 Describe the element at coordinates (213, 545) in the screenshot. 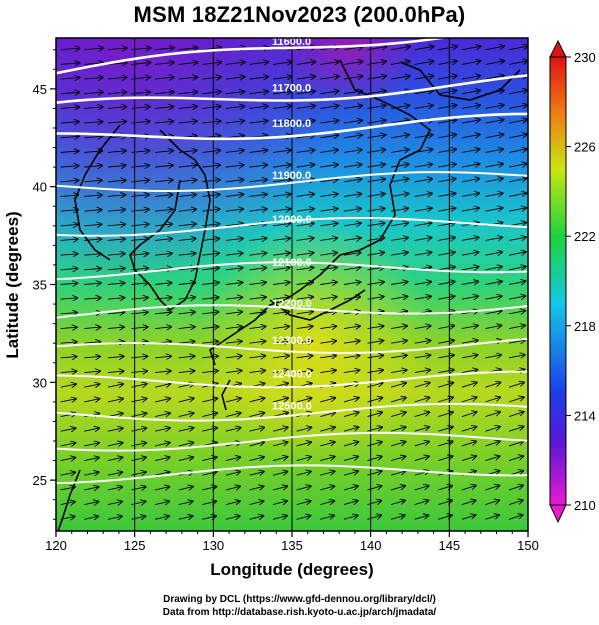

I see `x-tick-label: 130` at that location.